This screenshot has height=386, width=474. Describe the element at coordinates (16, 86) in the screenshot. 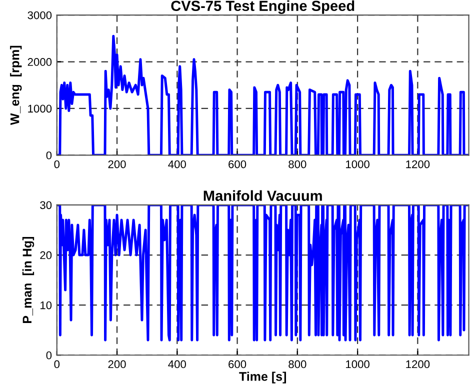

I see `y-axis-title: W_eng [rpm]` at that location.